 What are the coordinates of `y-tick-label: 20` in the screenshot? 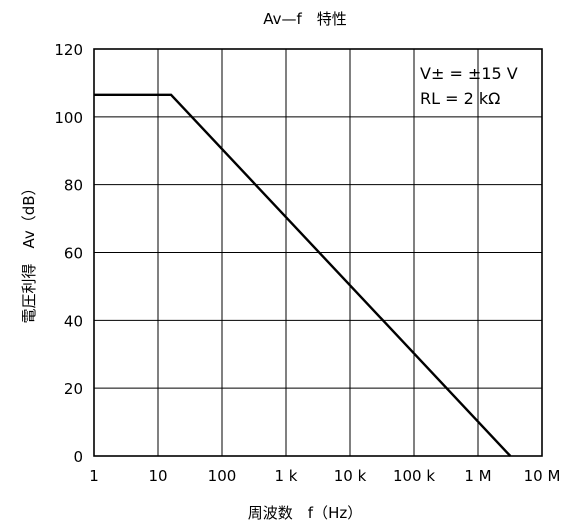 It's located at (73, 389).